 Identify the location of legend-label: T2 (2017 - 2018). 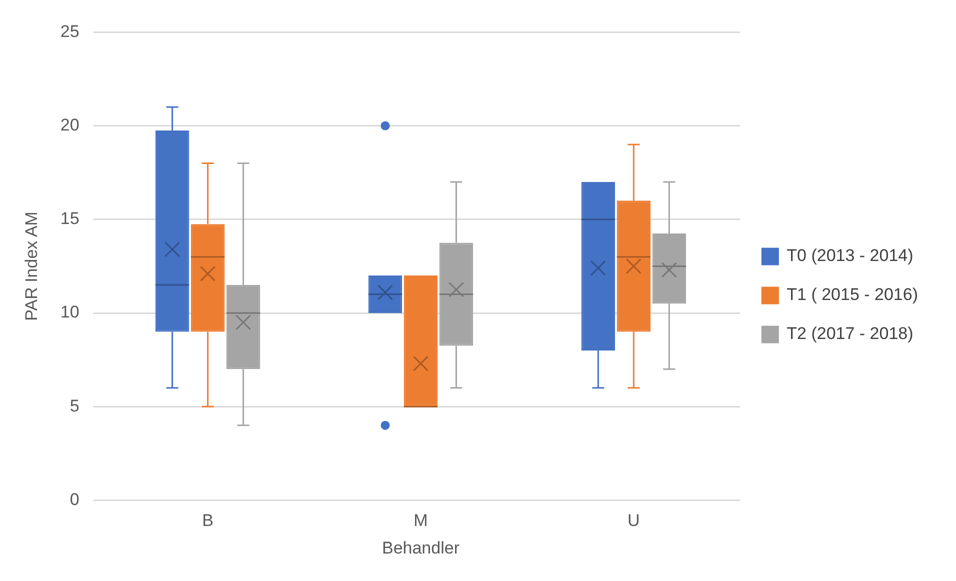
(850, 334).